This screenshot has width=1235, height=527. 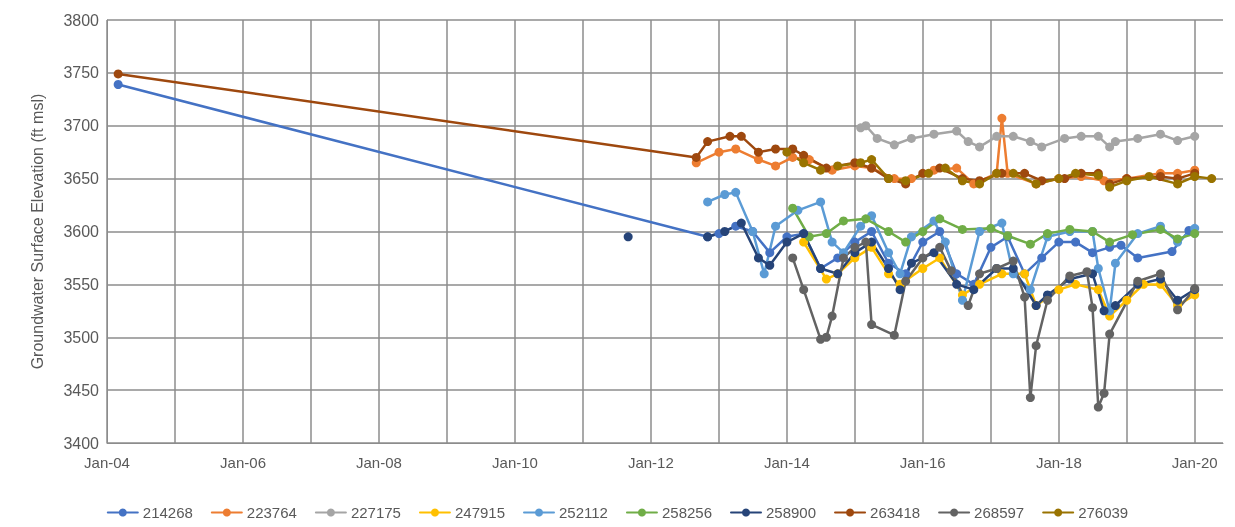 I want to click on legend-label: 276039, so click(x=1103, y=512).